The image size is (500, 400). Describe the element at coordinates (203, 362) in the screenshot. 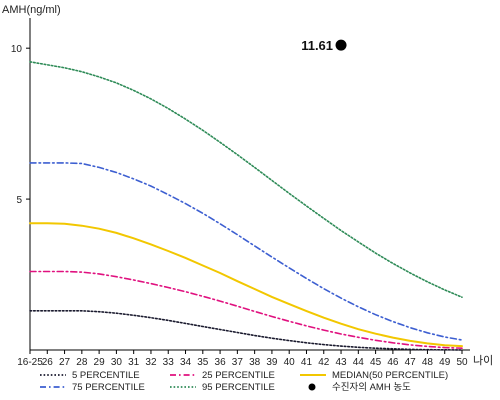

I see `x-tick-label: 35` at that location.